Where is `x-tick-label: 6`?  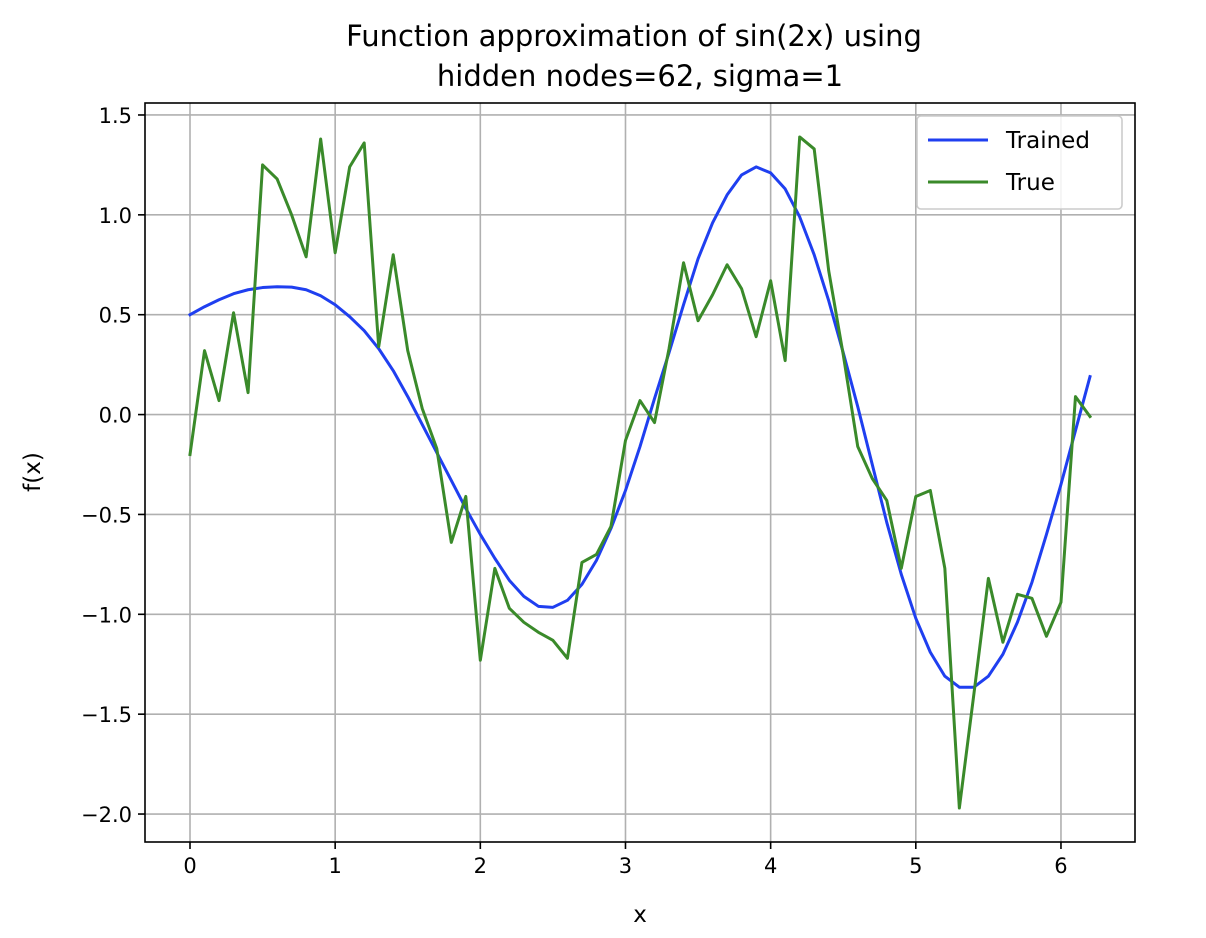
x-tick-label: 6 is located at coordinates (1060, 866).